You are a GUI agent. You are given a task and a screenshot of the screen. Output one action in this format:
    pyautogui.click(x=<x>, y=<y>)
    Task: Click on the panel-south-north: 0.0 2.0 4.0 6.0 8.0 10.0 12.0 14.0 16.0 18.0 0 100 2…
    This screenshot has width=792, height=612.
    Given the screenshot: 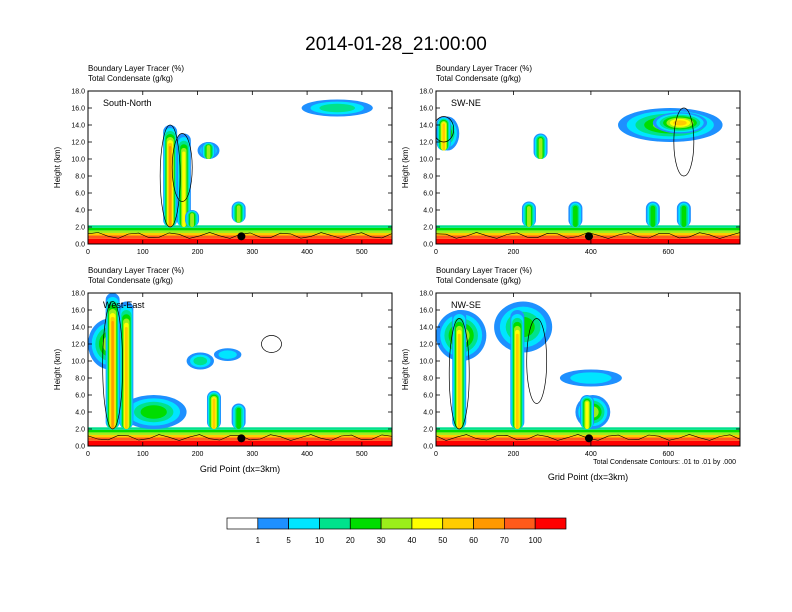 What is the action you would take?
    pyautogui.click(x=223, y=160)
    